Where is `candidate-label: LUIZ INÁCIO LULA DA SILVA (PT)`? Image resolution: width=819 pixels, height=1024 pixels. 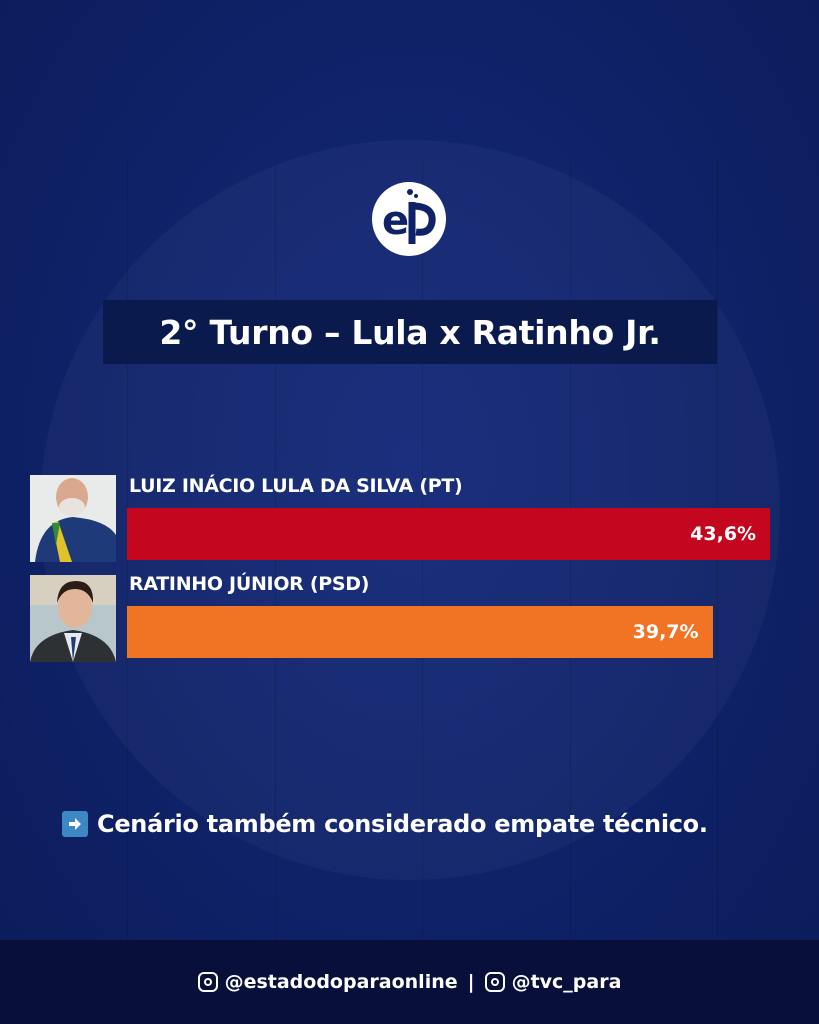 candidate-label: LUIZ INÁCIO LULA DA SILVA (PT) is located at coordinates (296, 486).